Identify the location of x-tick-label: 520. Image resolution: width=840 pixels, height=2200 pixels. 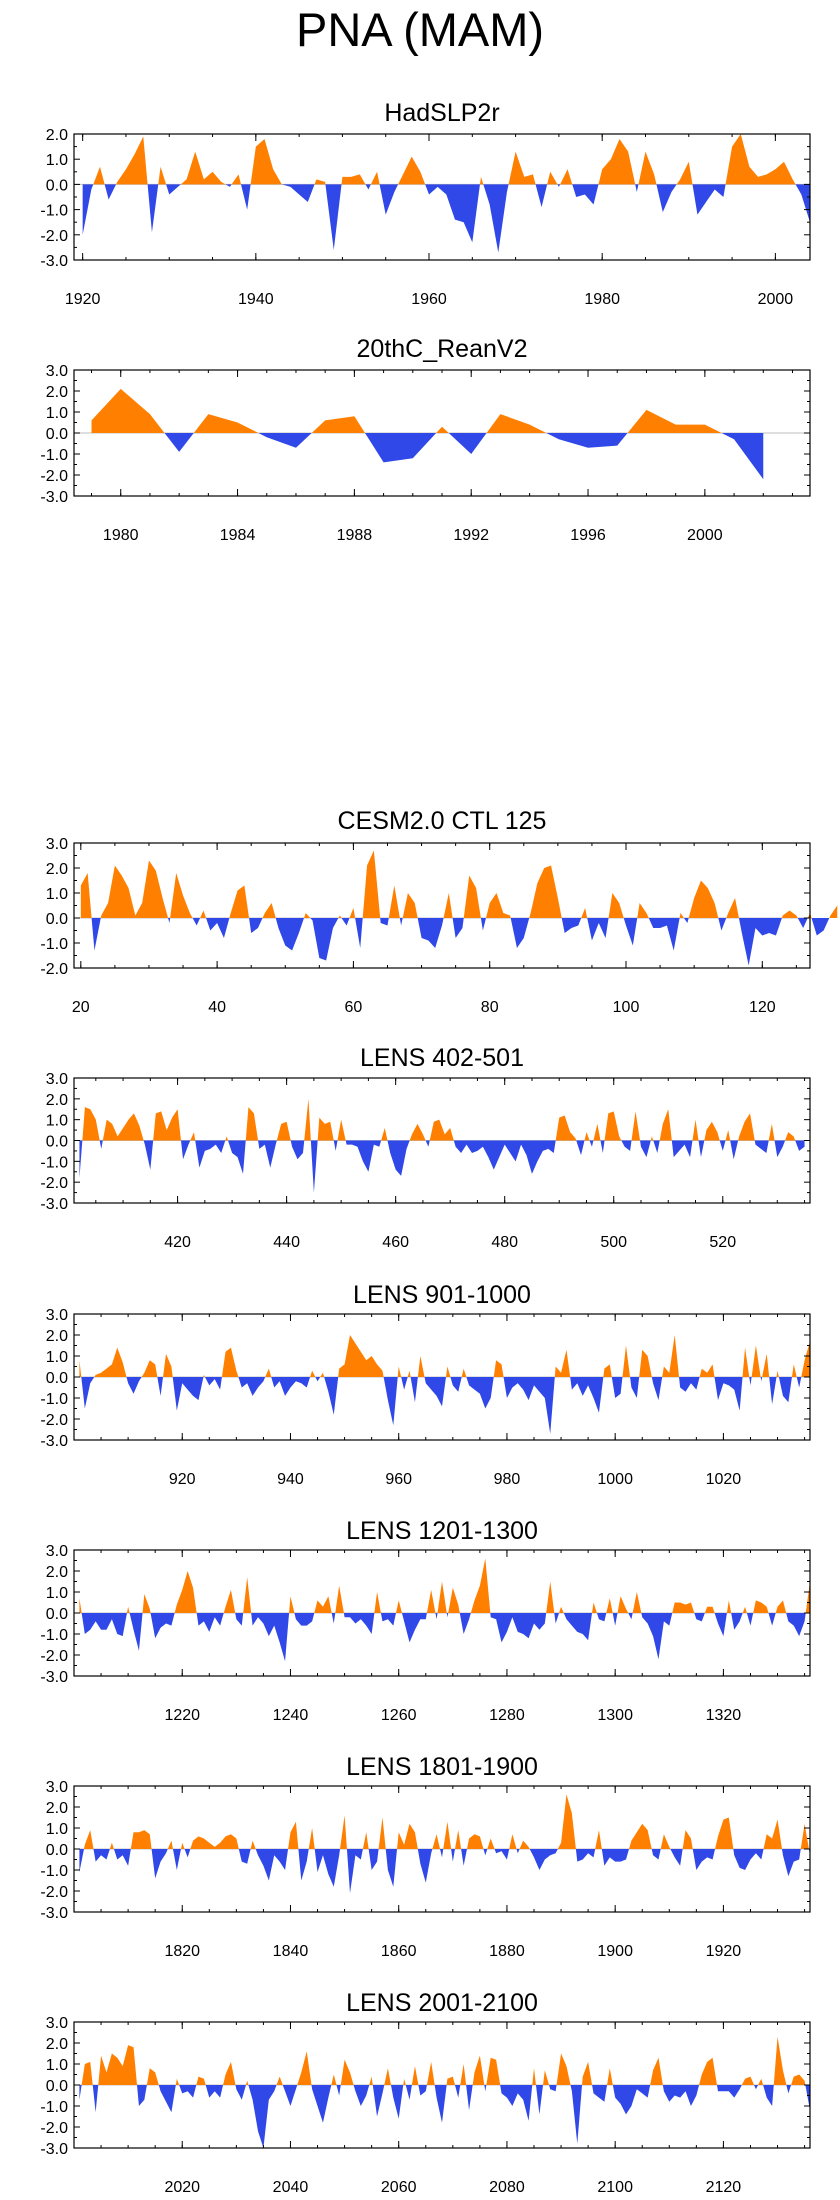
(722, 1242).